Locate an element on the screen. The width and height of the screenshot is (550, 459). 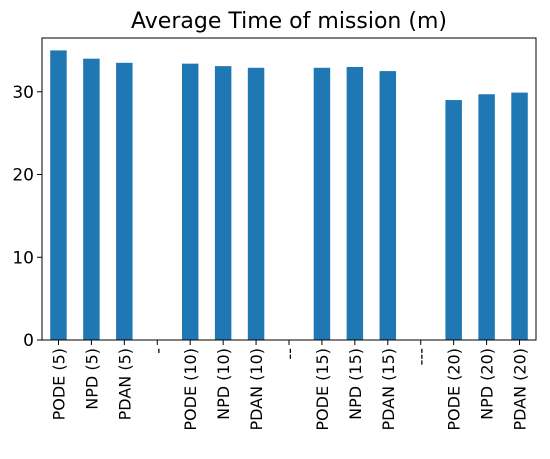
x-tick-label: PDAN (20) is located at coordinates (520, 389).